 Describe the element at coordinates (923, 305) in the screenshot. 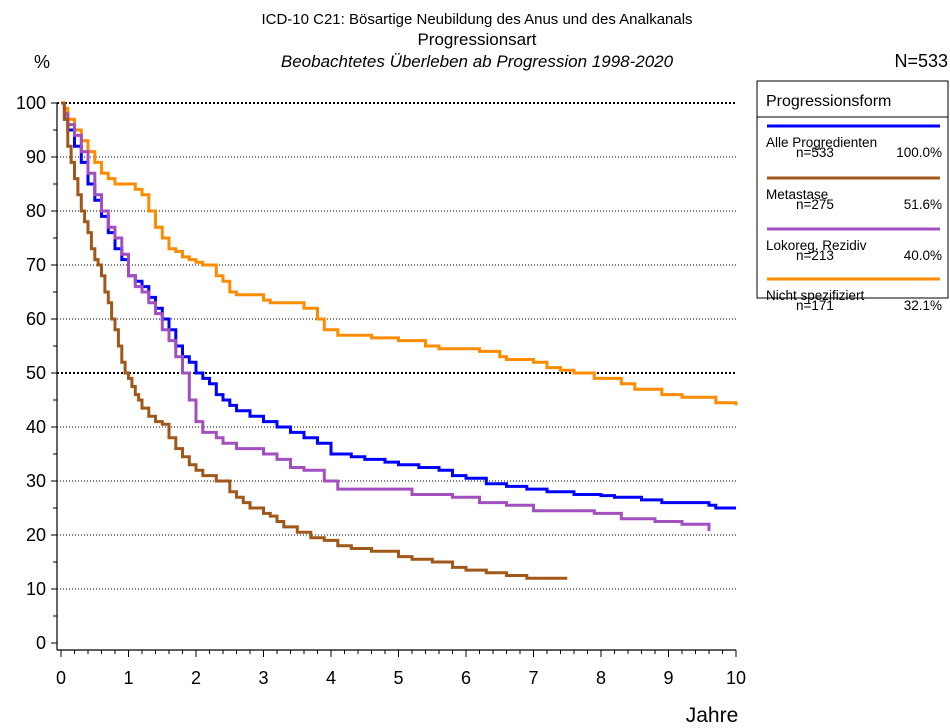

I see `legend-pct-nicht-spezifiziert: 32.1%` at that location.